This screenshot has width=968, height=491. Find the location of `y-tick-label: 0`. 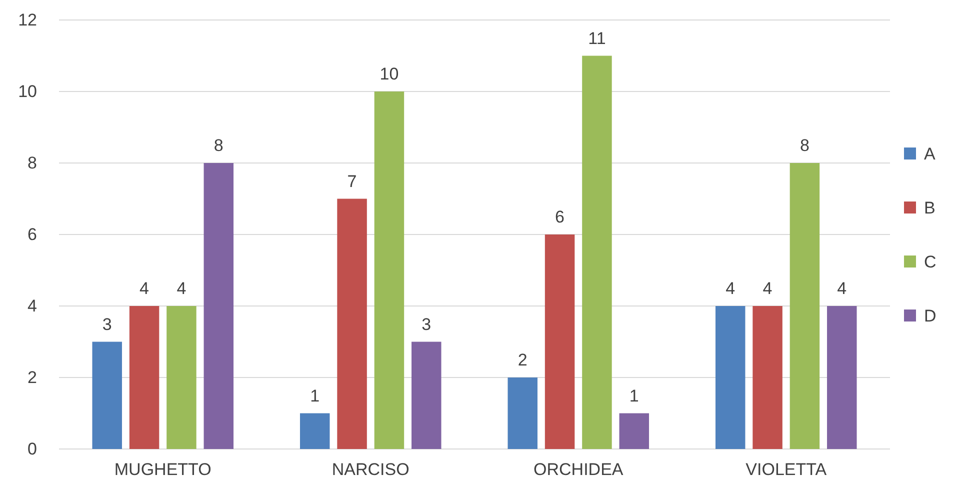

y-tick-label: 0 is located at coordinates (32, 448).